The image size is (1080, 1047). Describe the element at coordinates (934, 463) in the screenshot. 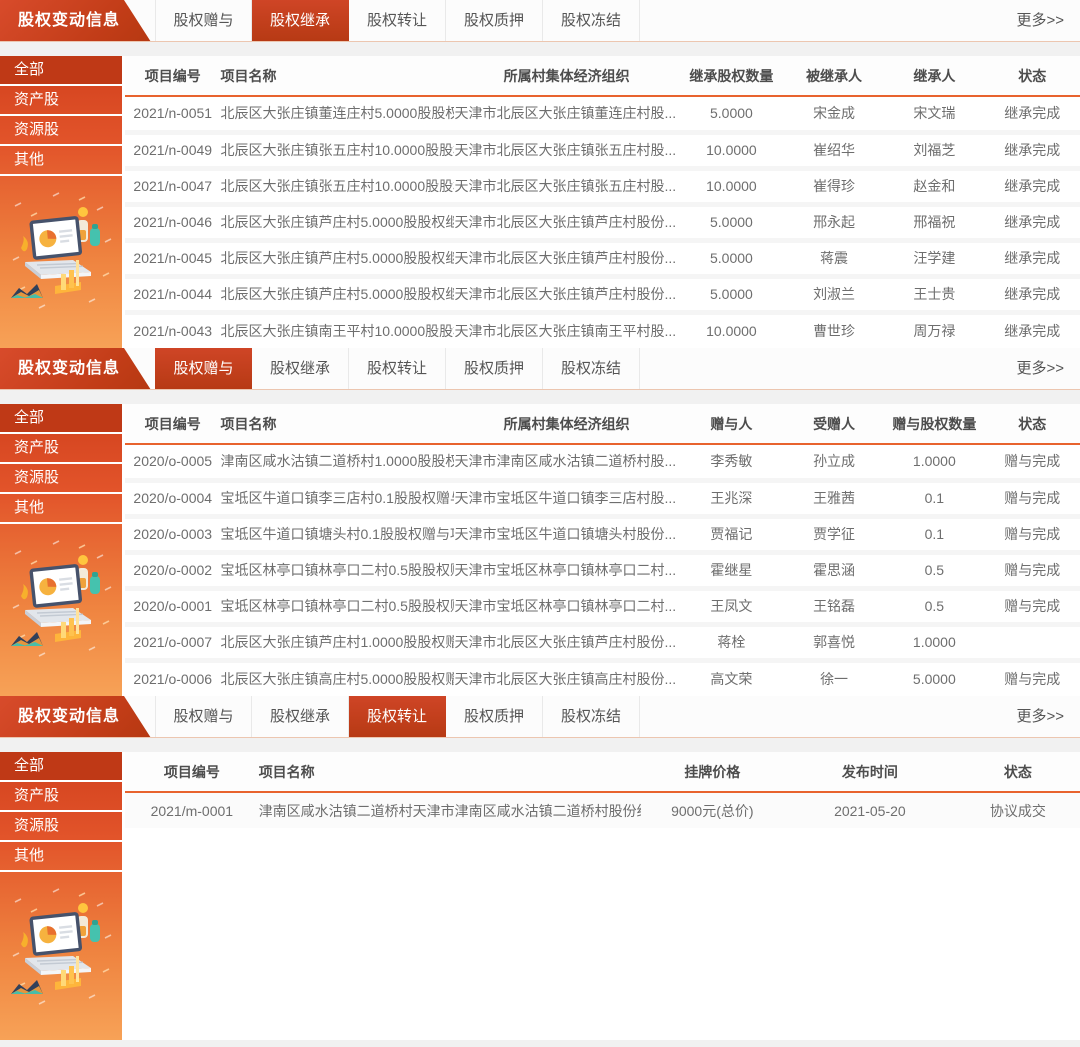

I see `table-cell: 1.0000` at that location.